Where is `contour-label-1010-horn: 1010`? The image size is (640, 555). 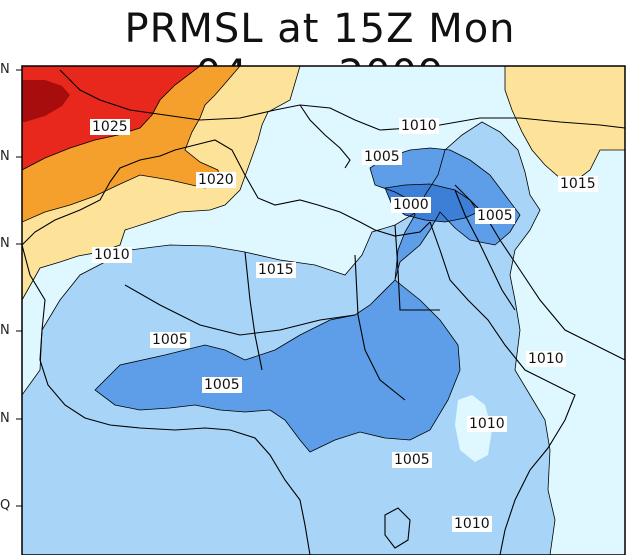
contour-label-1010-horn: 1010 is located at coordinates (487, 424).